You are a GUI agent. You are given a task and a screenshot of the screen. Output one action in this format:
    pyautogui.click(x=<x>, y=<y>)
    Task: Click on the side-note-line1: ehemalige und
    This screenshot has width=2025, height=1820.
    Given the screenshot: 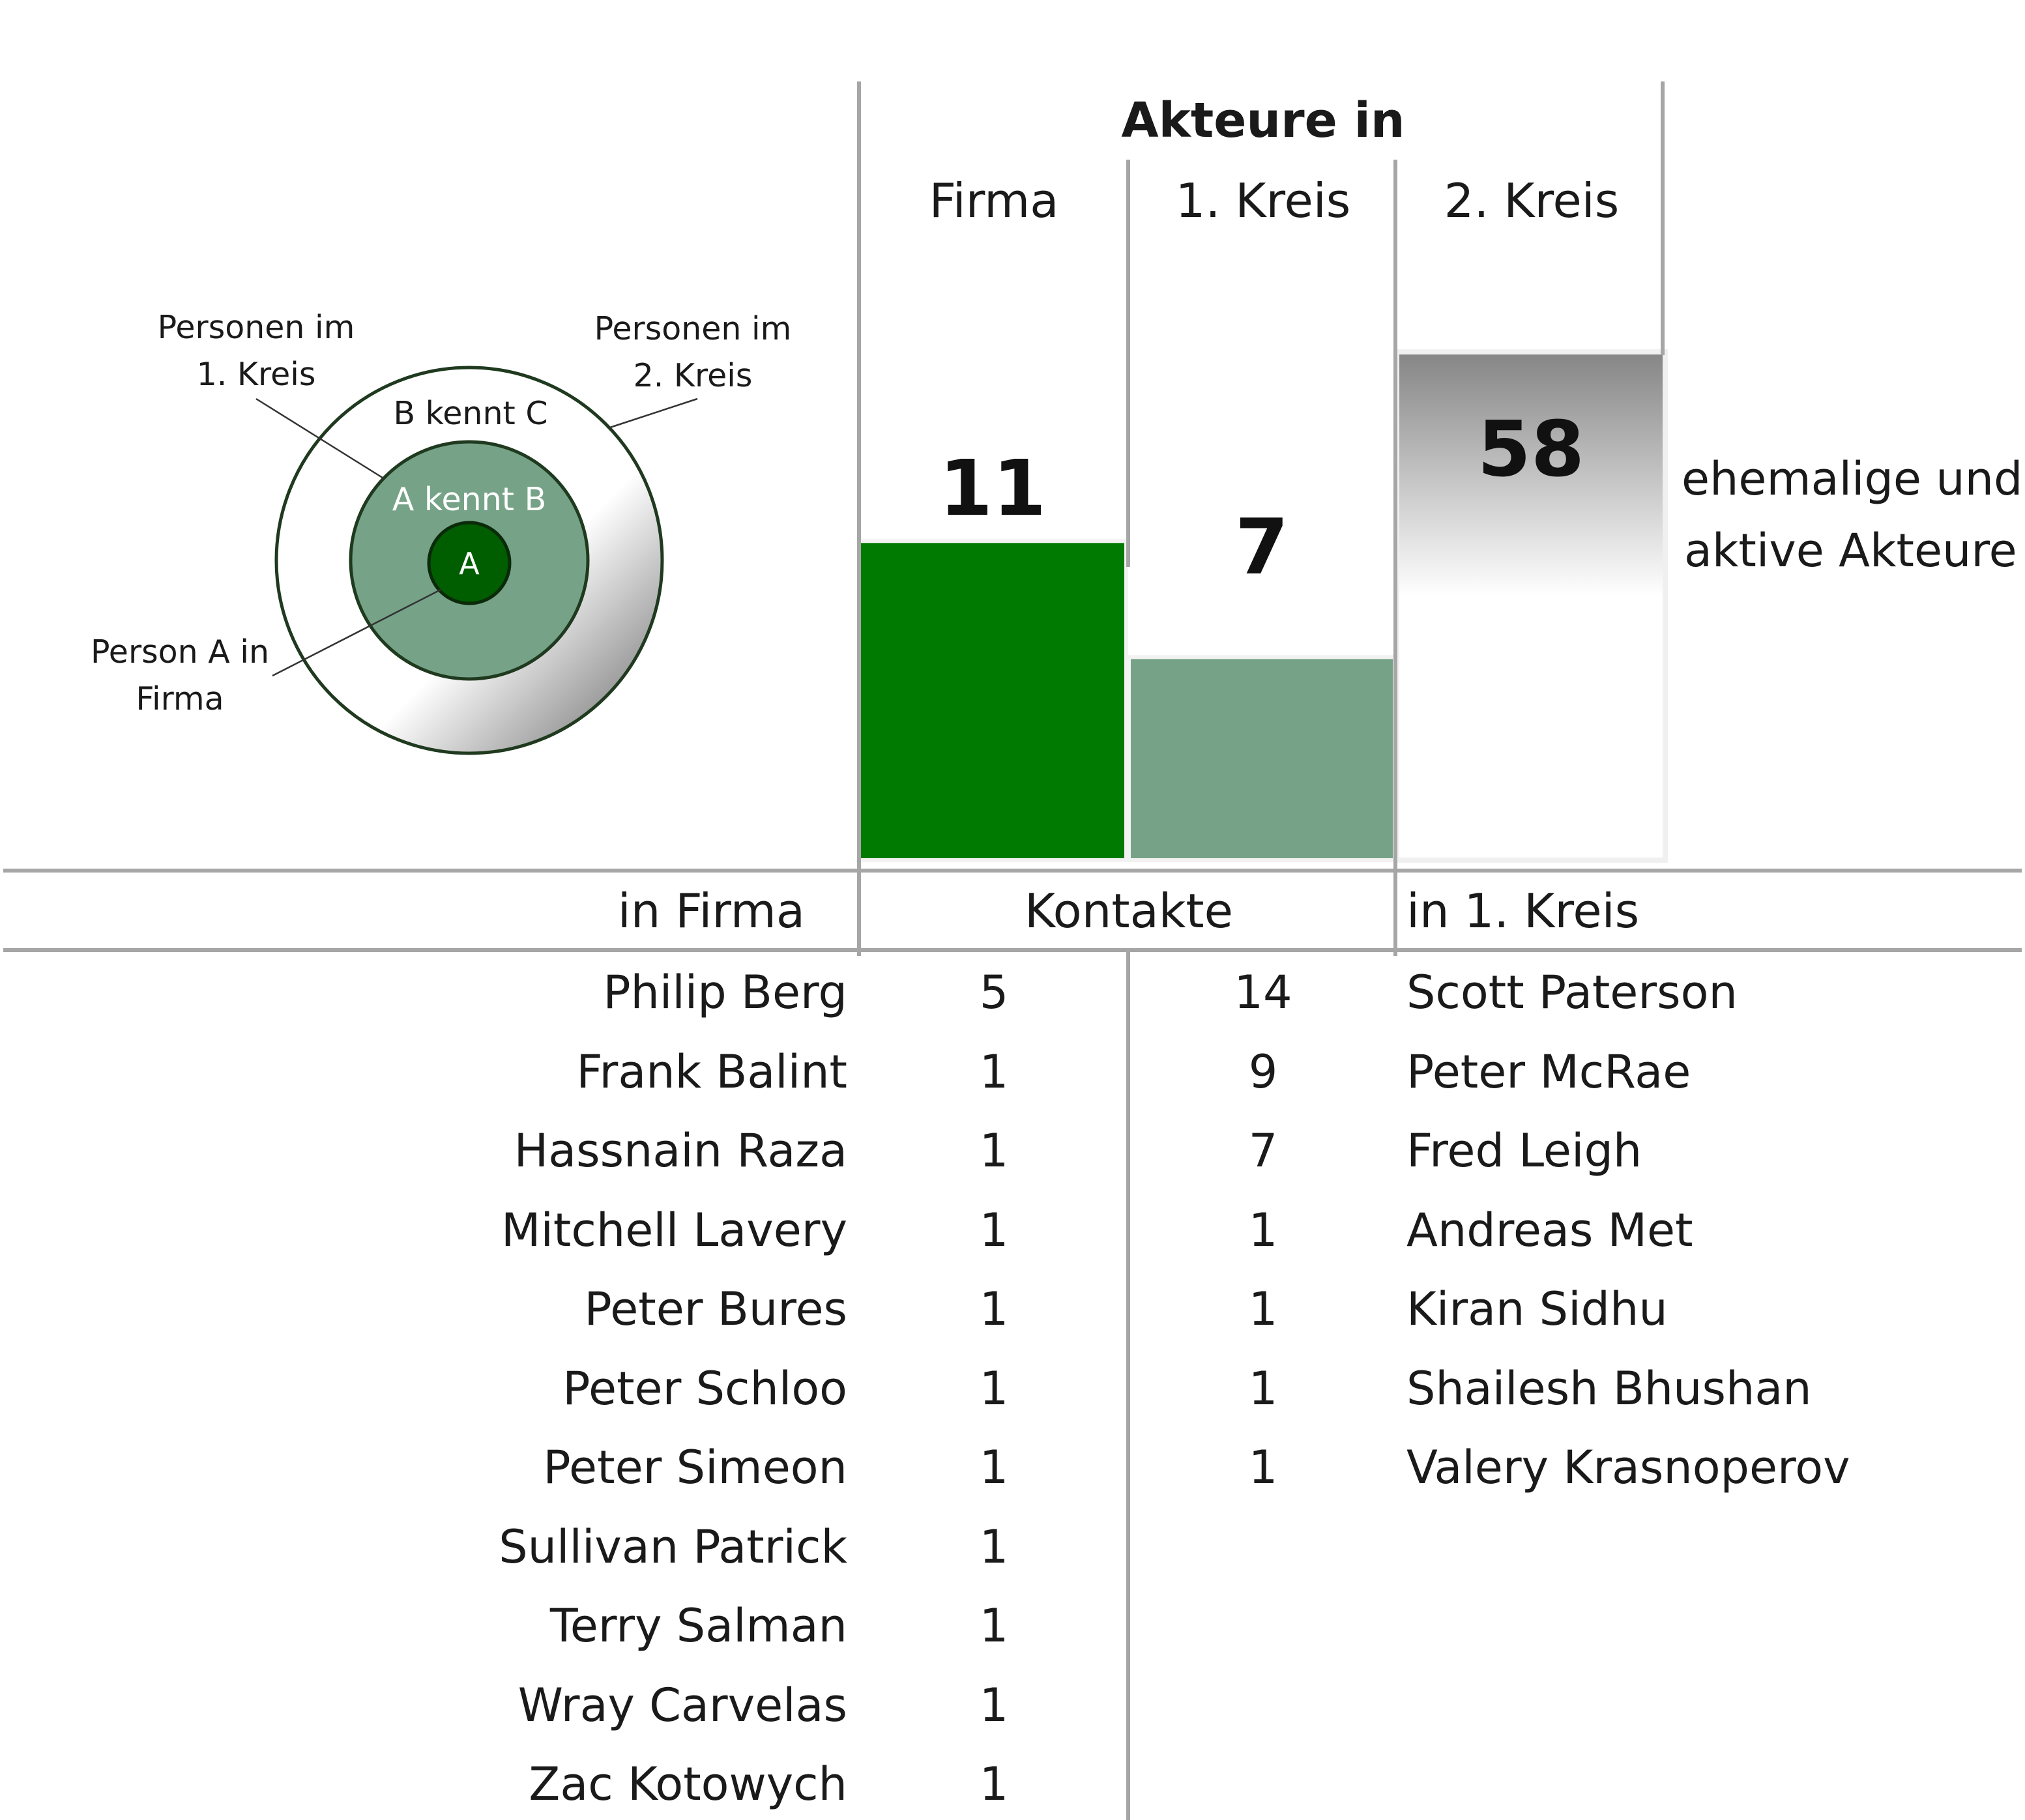 What is the action you would take?
    pyautogui.click(x=1852, y=479)
    